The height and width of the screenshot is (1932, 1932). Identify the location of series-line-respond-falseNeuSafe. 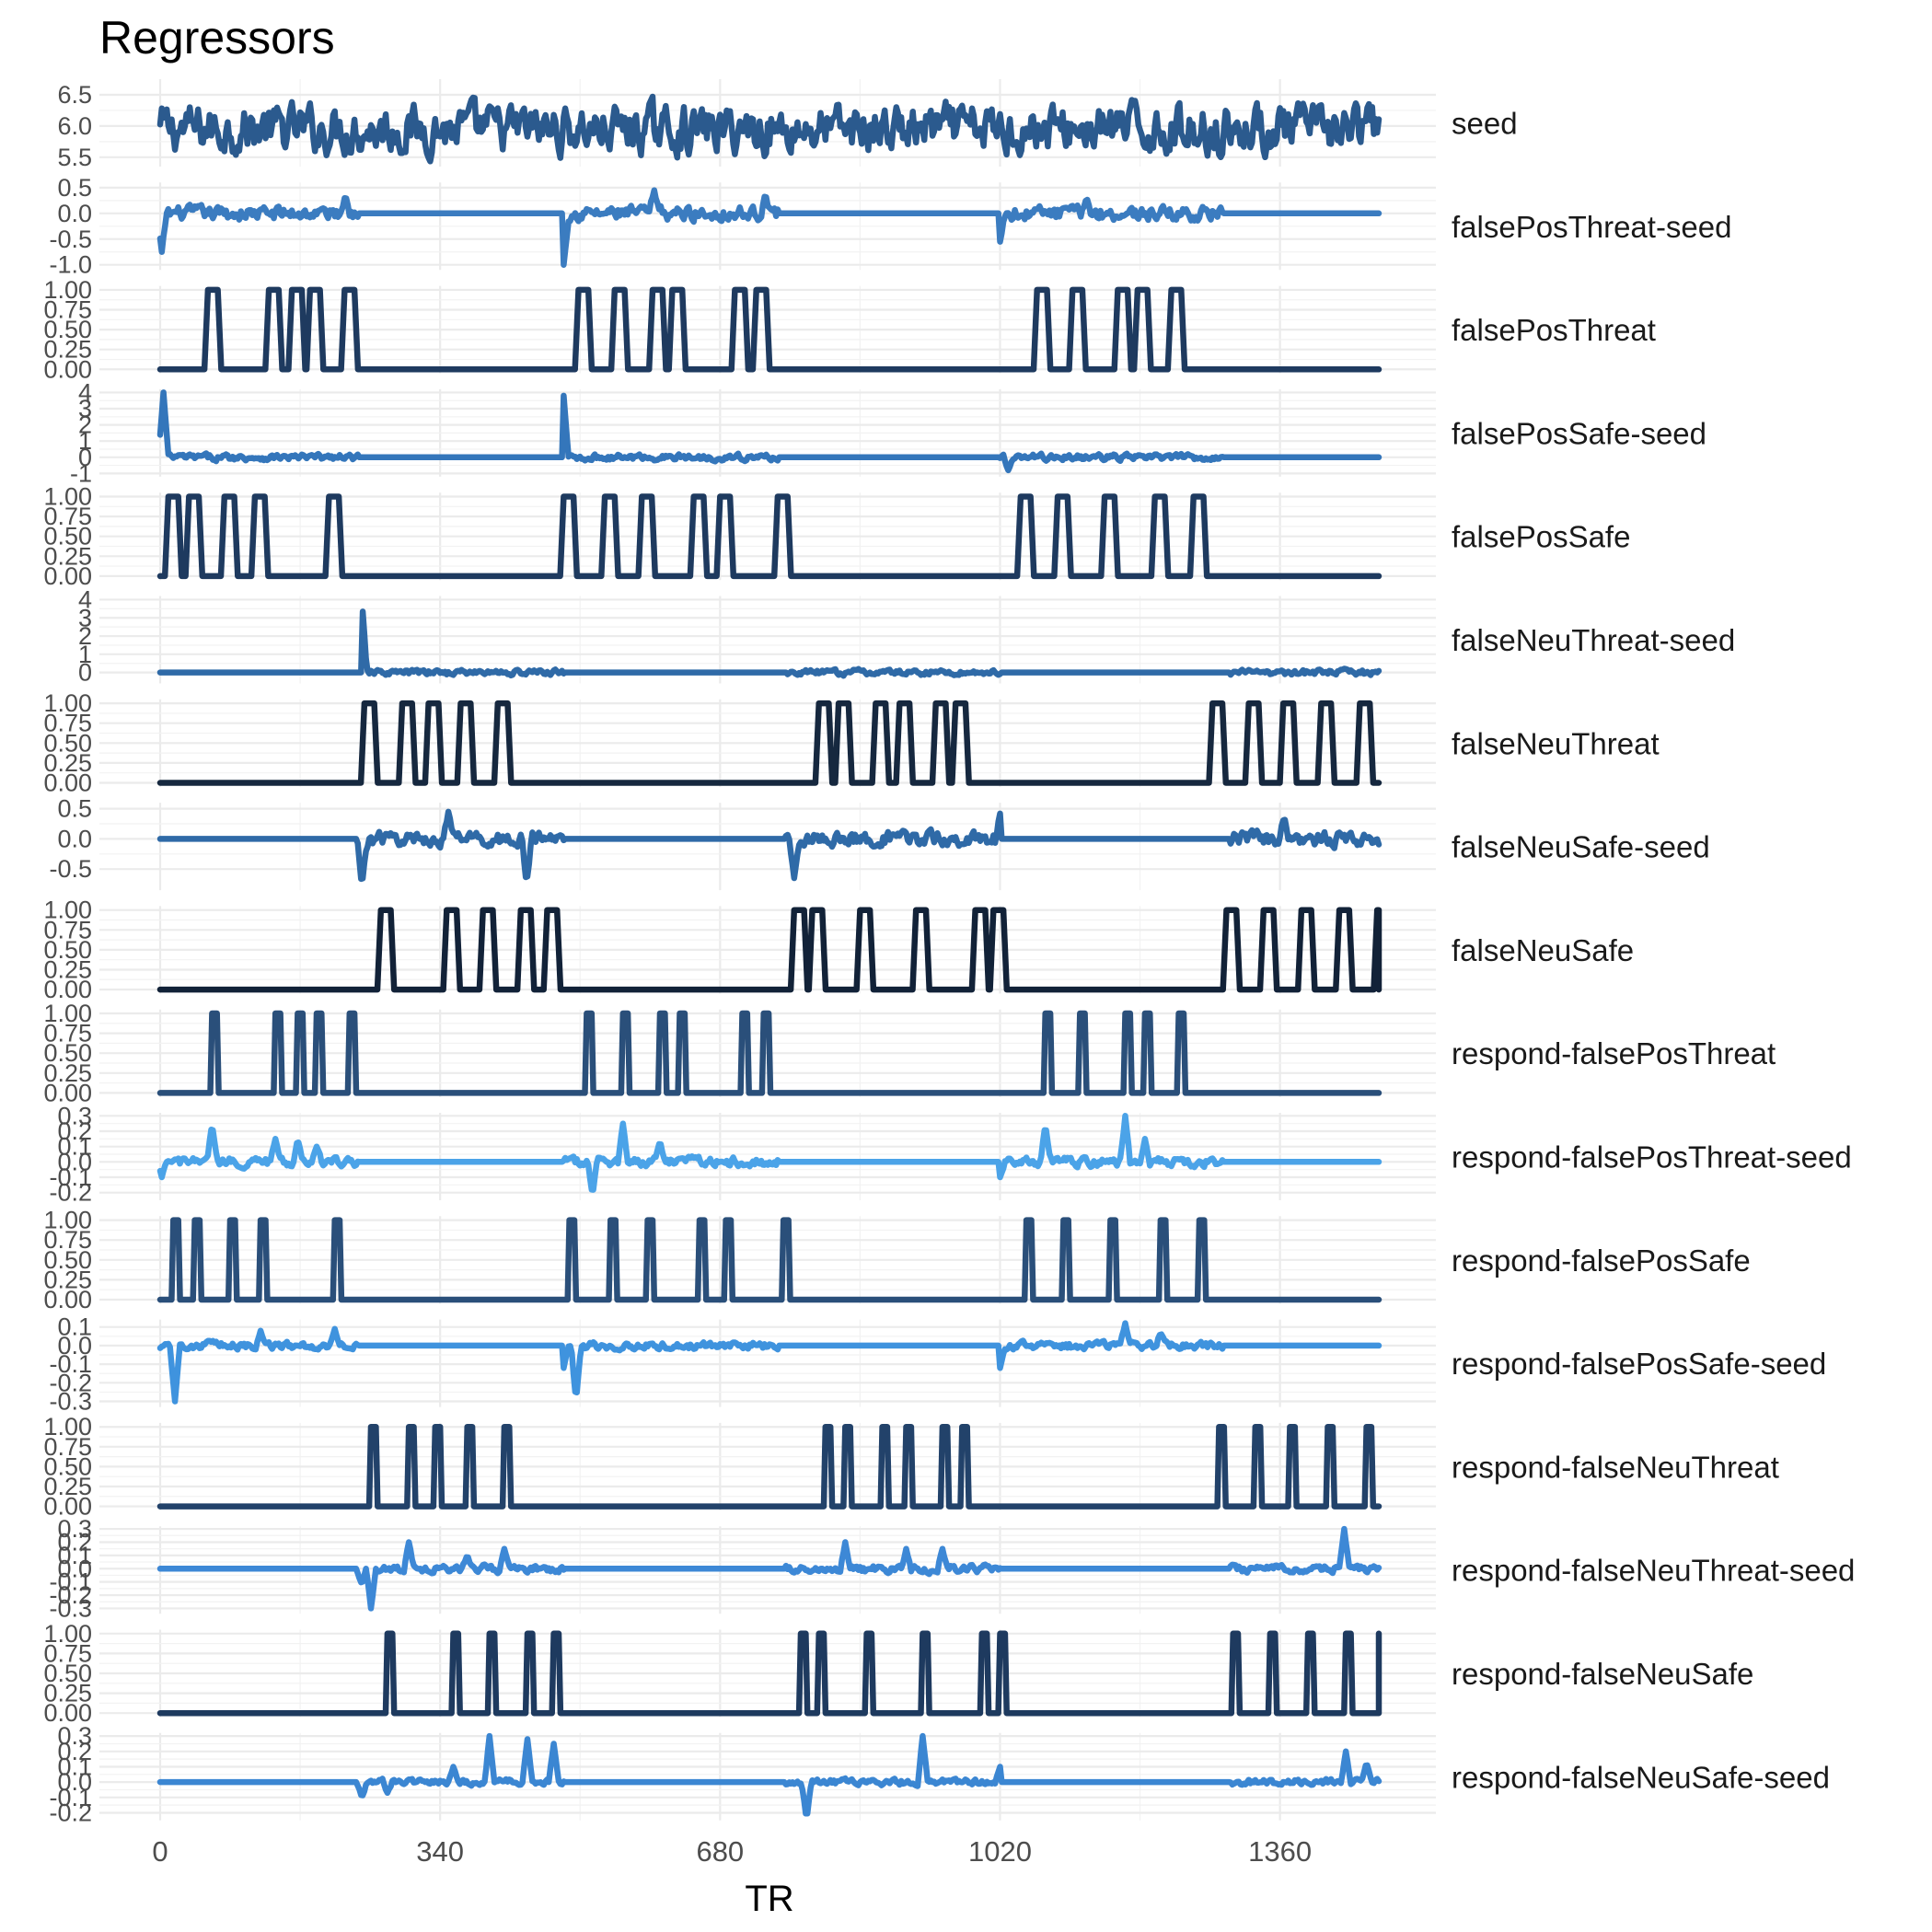
(769, 1674).